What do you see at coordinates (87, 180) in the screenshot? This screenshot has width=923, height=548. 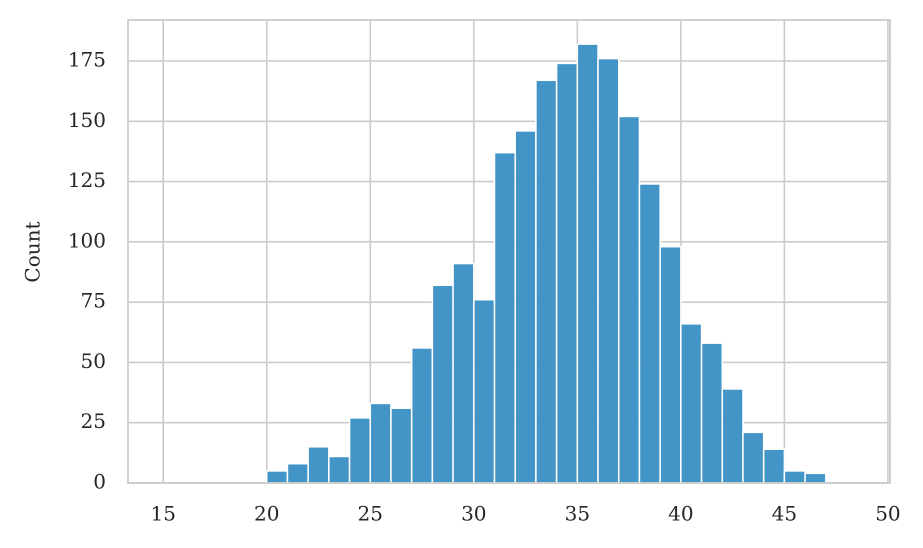 I see `y-tick-label: 125` at bounding box center [87, 180].